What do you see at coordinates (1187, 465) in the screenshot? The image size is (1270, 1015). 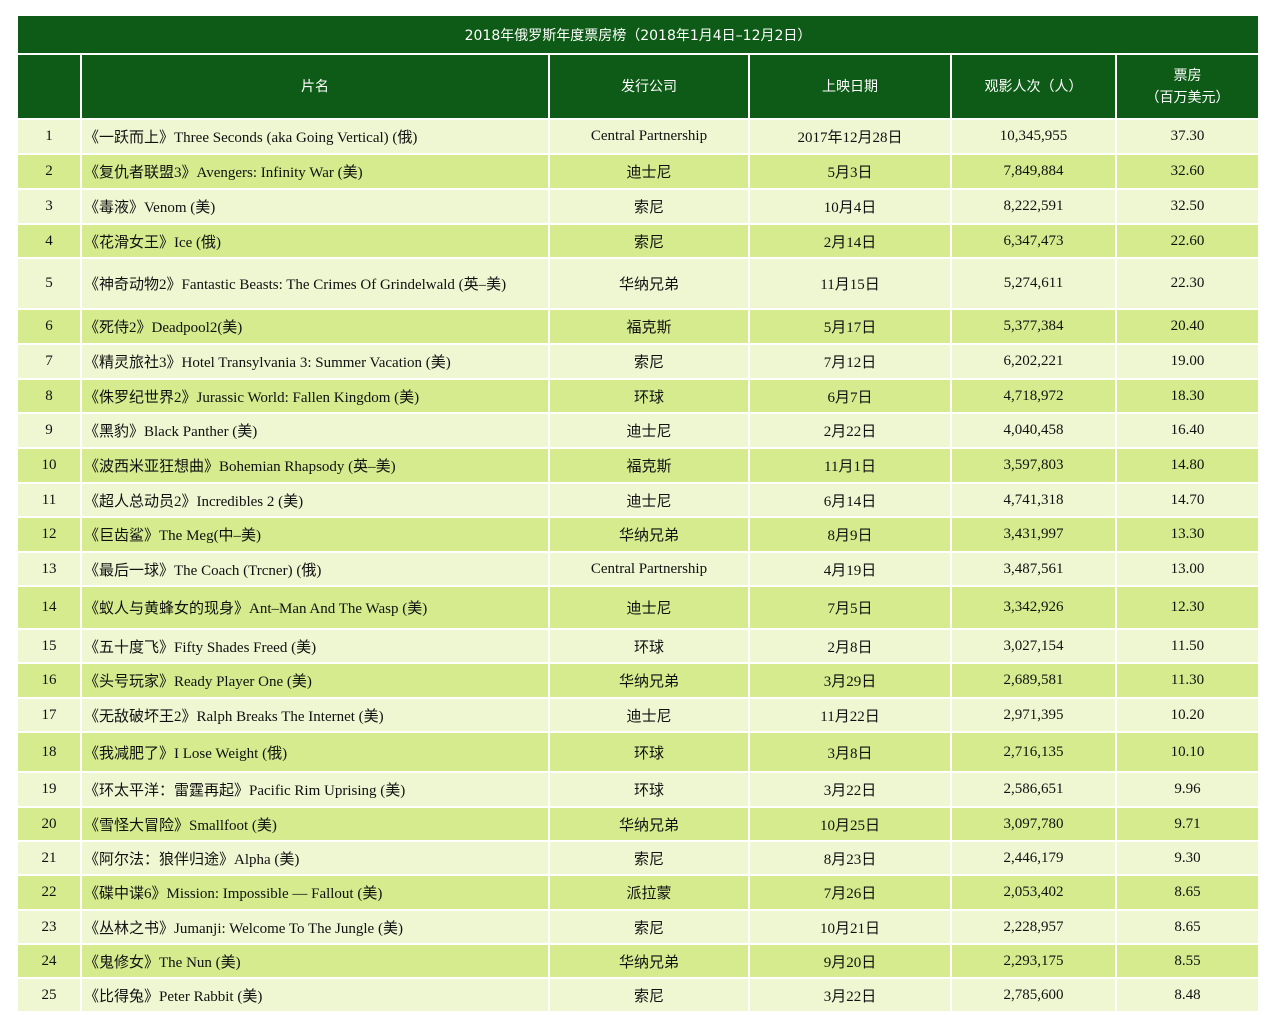 I see `box-office-cell: 14.80` at bounding box center [1187, 465].